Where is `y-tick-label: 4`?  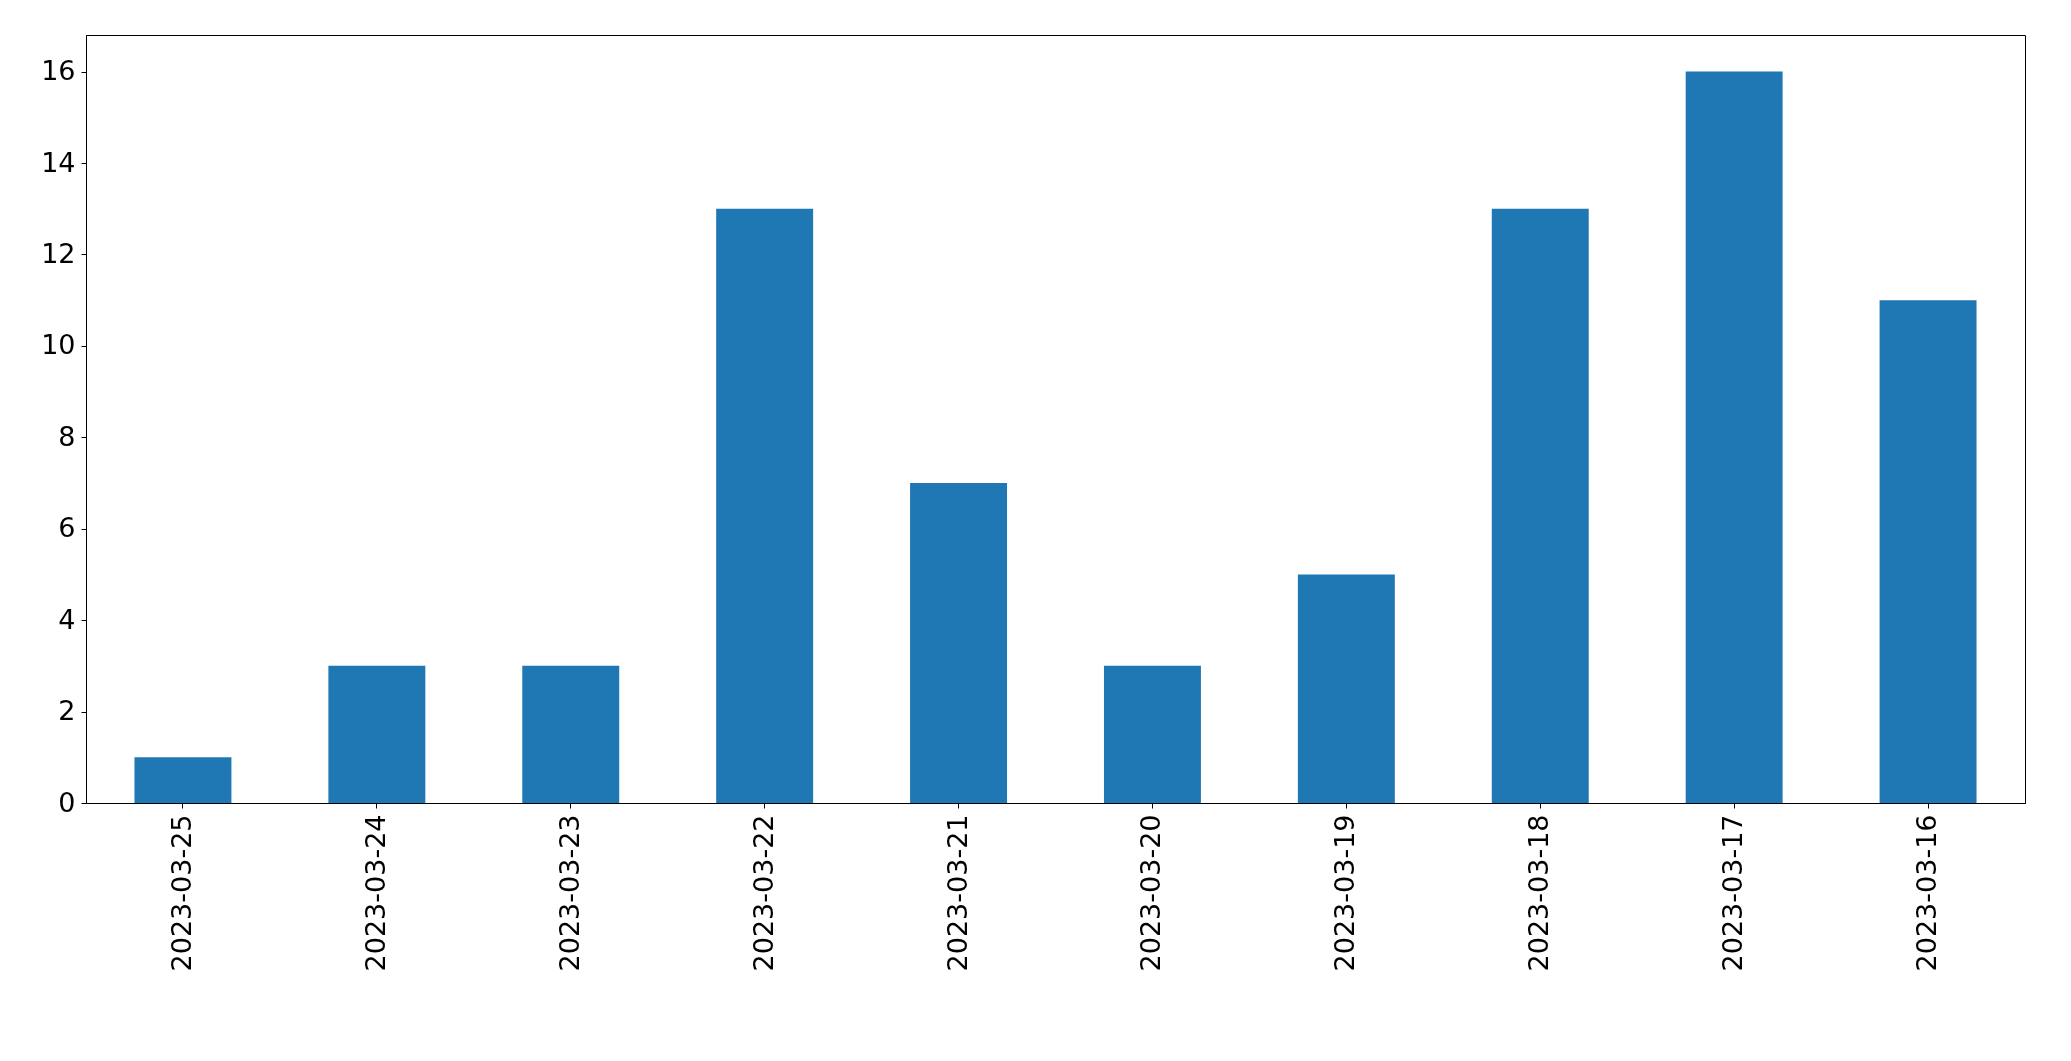
y-tick-label: 4 is located at coordinates (67, 619).